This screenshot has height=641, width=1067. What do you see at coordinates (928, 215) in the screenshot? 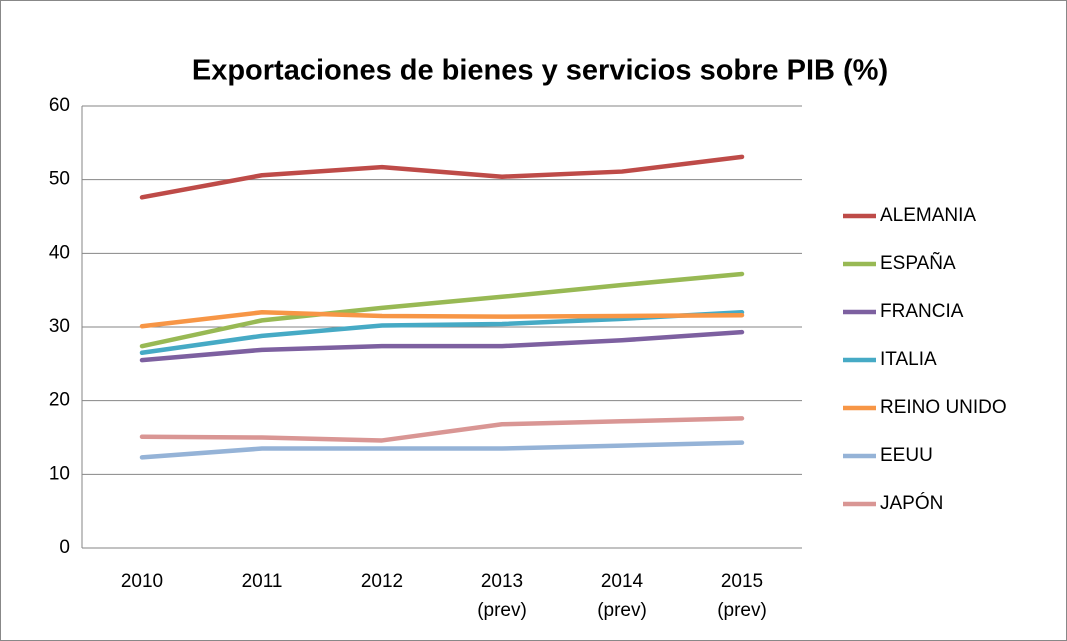
I see `legend-label: ALEMANIA` at bounding box center [928, 215].